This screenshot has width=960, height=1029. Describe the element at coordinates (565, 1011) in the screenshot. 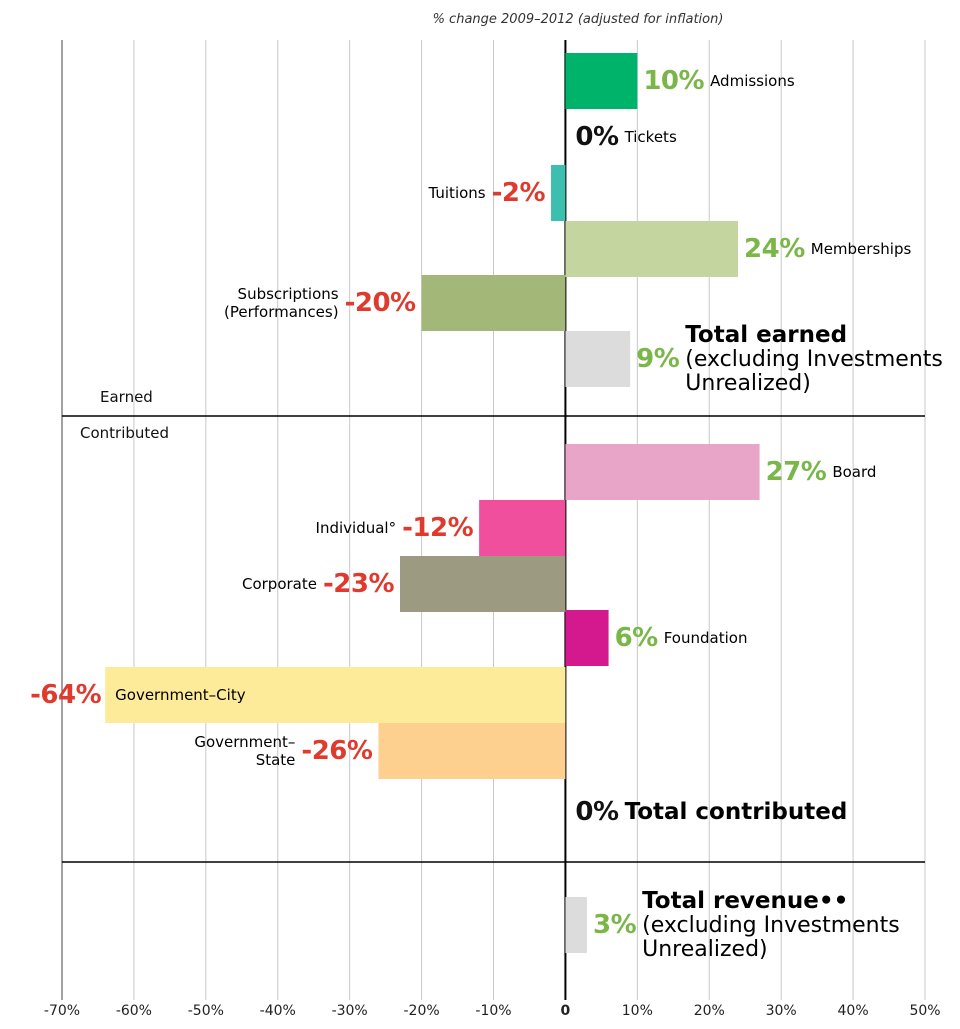

I see `x-tick-label: 0` at that location.